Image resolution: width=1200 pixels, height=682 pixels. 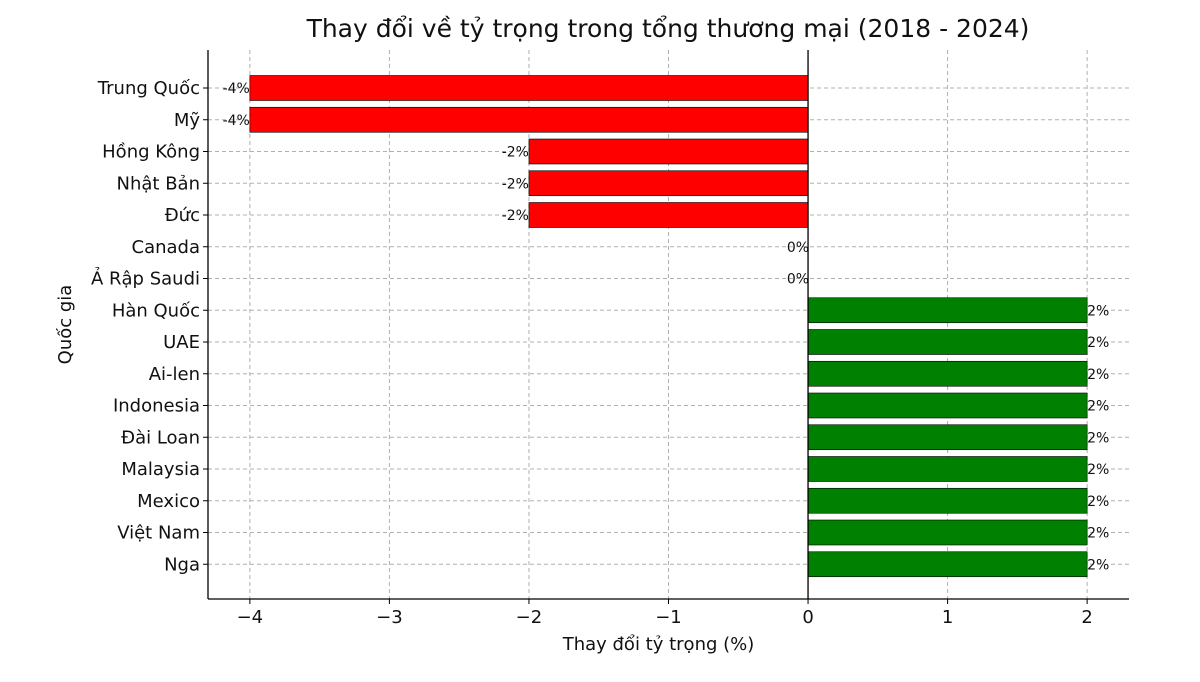 What do you see at coordinates (807, 617) in the screenshot?
I see `x-tick-label: 0` at bounding box center [807, 617].